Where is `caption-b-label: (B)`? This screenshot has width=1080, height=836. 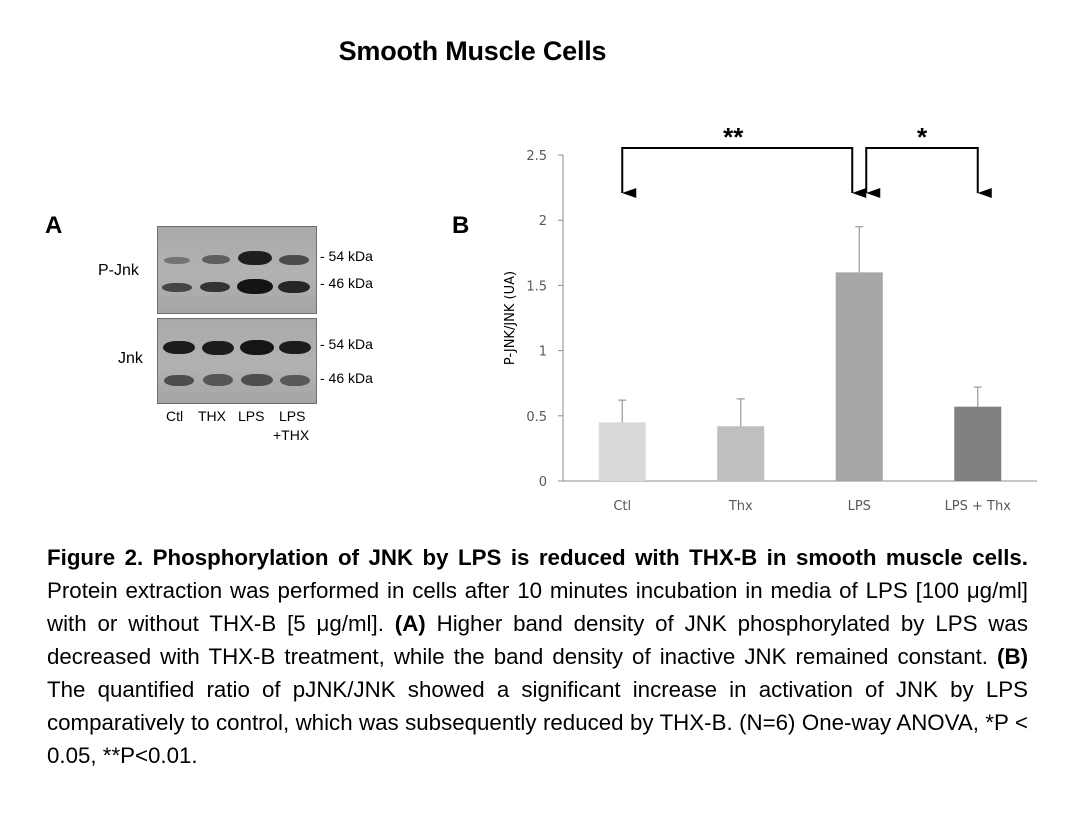
caption-b-label: (B) is located at coordinates (1012, 656).